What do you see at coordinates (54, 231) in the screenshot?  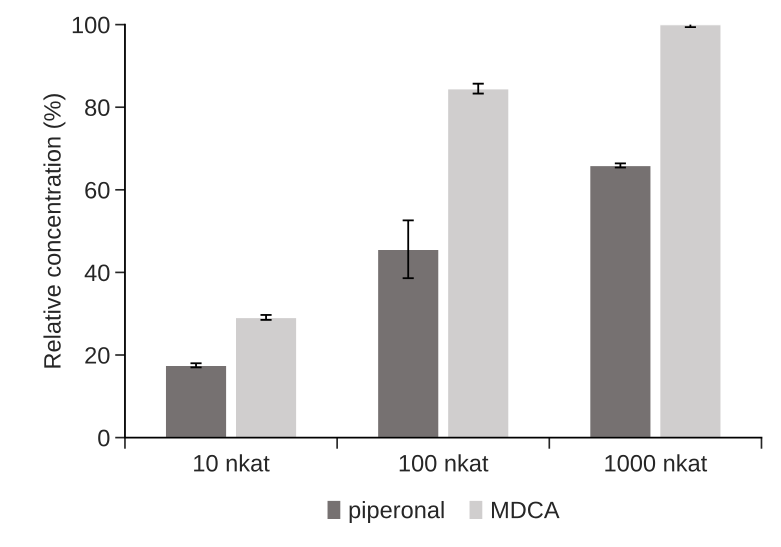 I see `y-axis-title: Relative concentration (%)` at bounding box center [54, 231].